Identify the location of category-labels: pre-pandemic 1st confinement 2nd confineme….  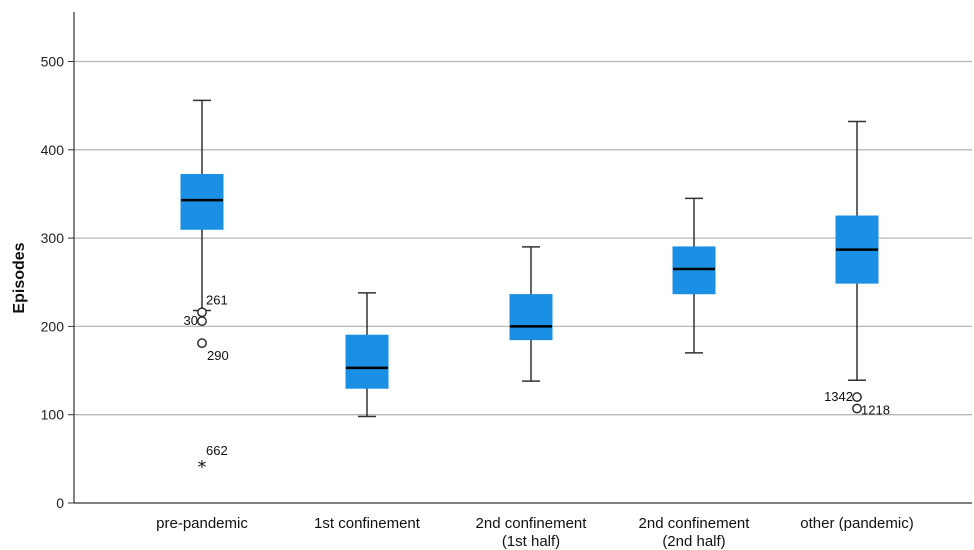
(535, 532).